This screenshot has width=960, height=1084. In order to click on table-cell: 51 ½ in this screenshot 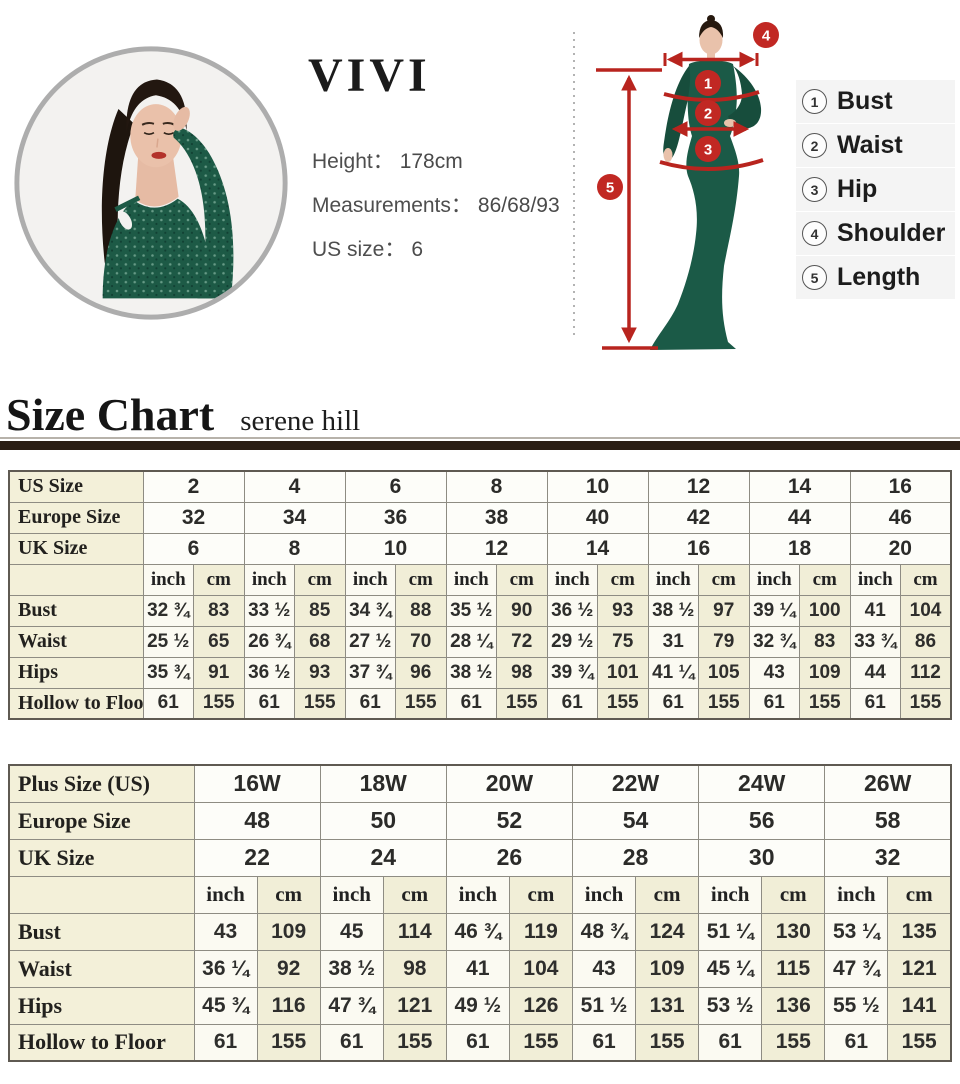, I will do `click(604, 1005)`.